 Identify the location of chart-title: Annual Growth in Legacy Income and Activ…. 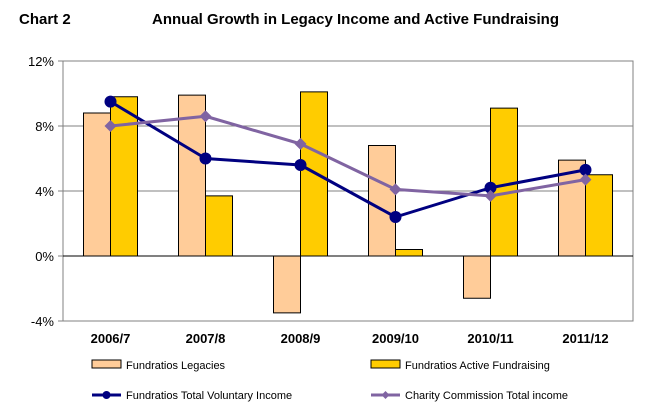
(355, 19).